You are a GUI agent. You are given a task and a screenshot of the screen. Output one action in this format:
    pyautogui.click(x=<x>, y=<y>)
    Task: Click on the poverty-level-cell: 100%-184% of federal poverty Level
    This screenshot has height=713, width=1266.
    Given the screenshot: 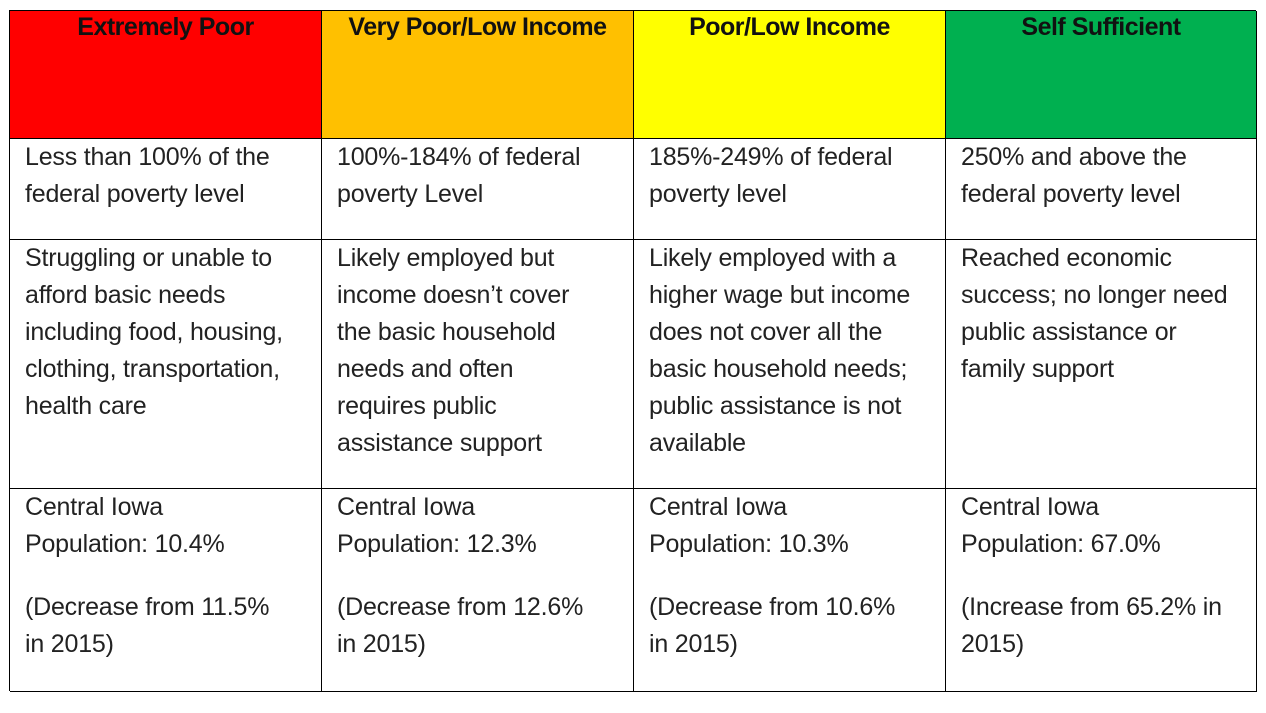 What is the action you would take?
    pyautogui.click(x=478, y=189)
    